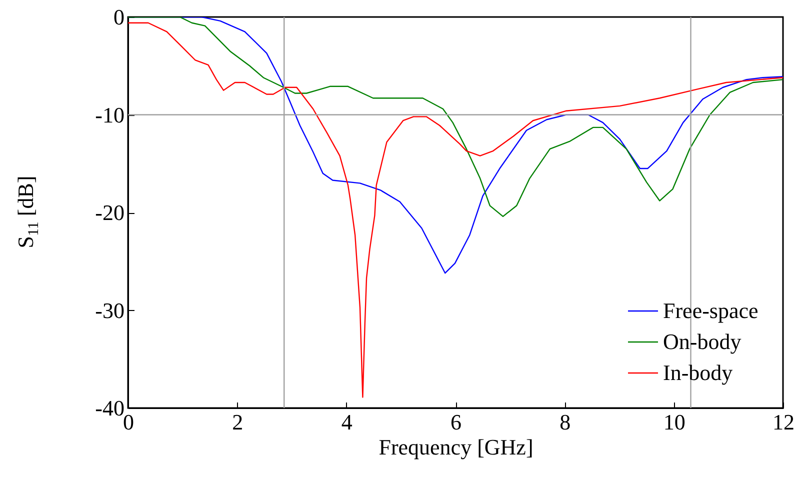  What do you see at coordinates (710, 310) in the screenshot?
I see `legend-label: Free-space` at bounding box center [710, 310].